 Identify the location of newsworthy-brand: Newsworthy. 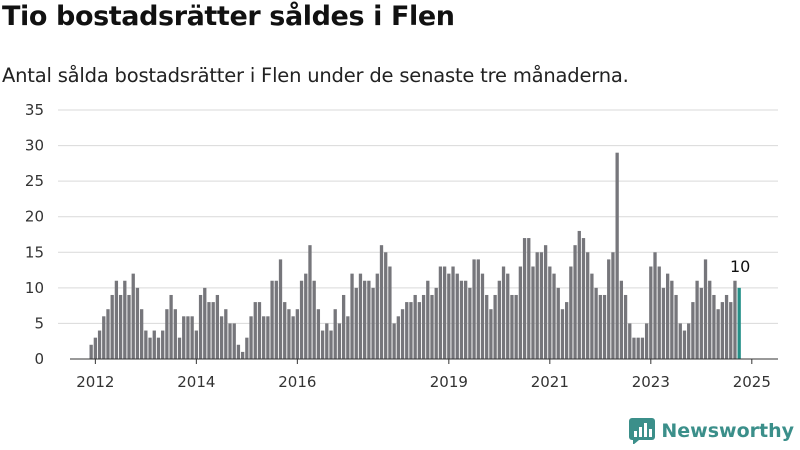
(711, 431).